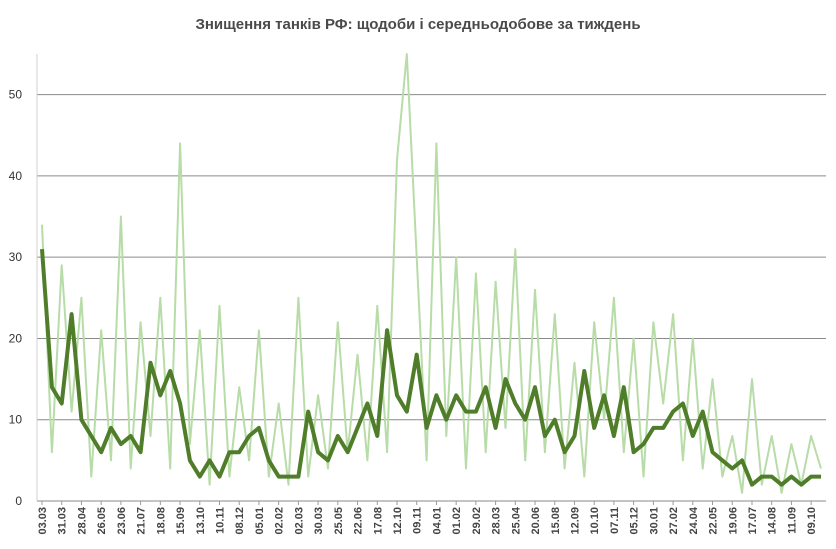 The height and width of the screenshot is (549, 836). I want to click on x-tick-label: 27.02, so click(674, 521).